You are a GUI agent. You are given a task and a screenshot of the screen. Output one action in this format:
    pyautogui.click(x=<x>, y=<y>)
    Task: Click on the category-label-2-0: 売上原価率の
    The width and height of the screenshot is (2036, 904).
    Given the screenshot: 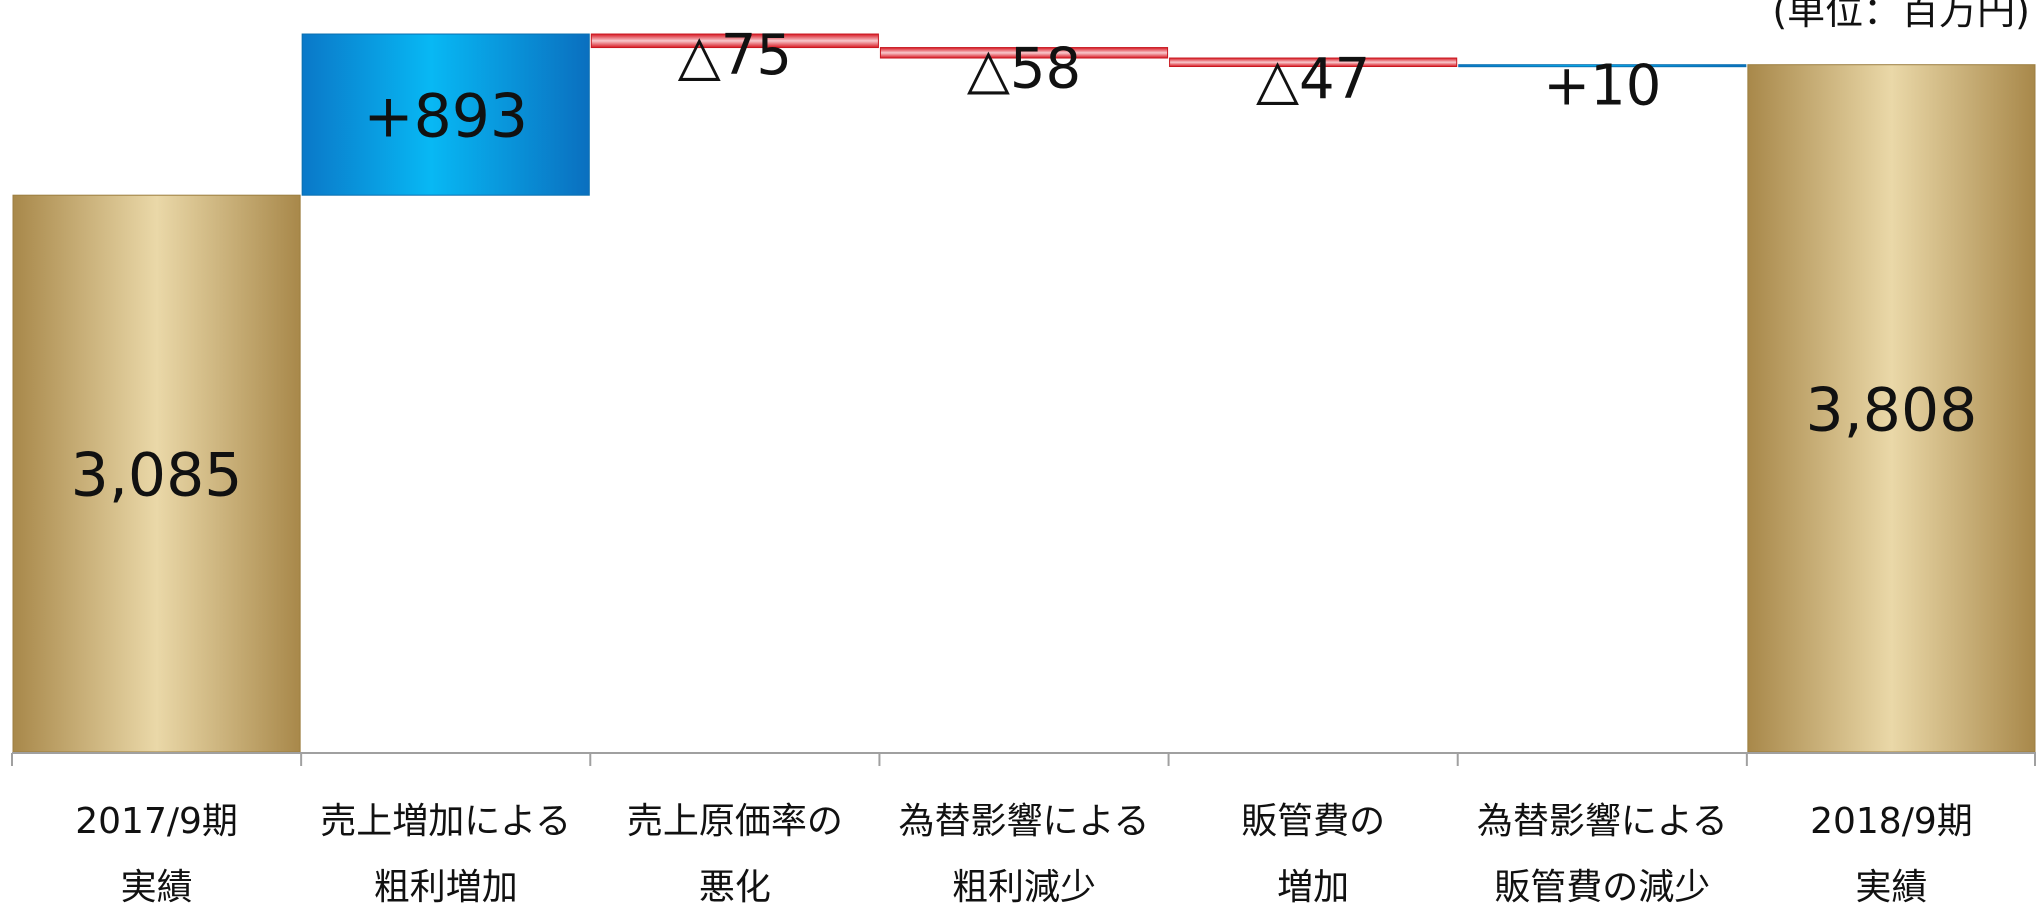 What is the action you would take?
    pyautogui.click(x=735, y=821)
    